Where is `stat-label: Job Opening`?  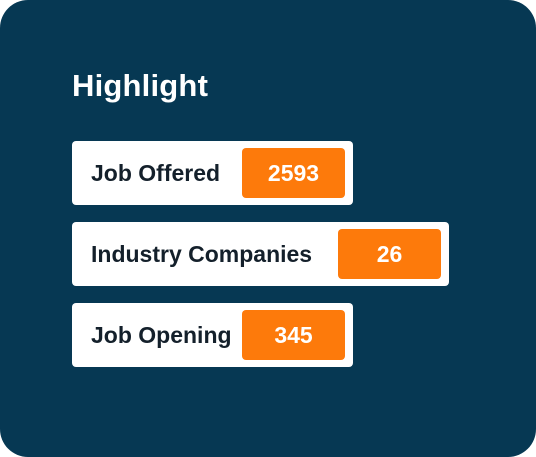
stat-label: Job Opening is located at coordinates (161, 335).